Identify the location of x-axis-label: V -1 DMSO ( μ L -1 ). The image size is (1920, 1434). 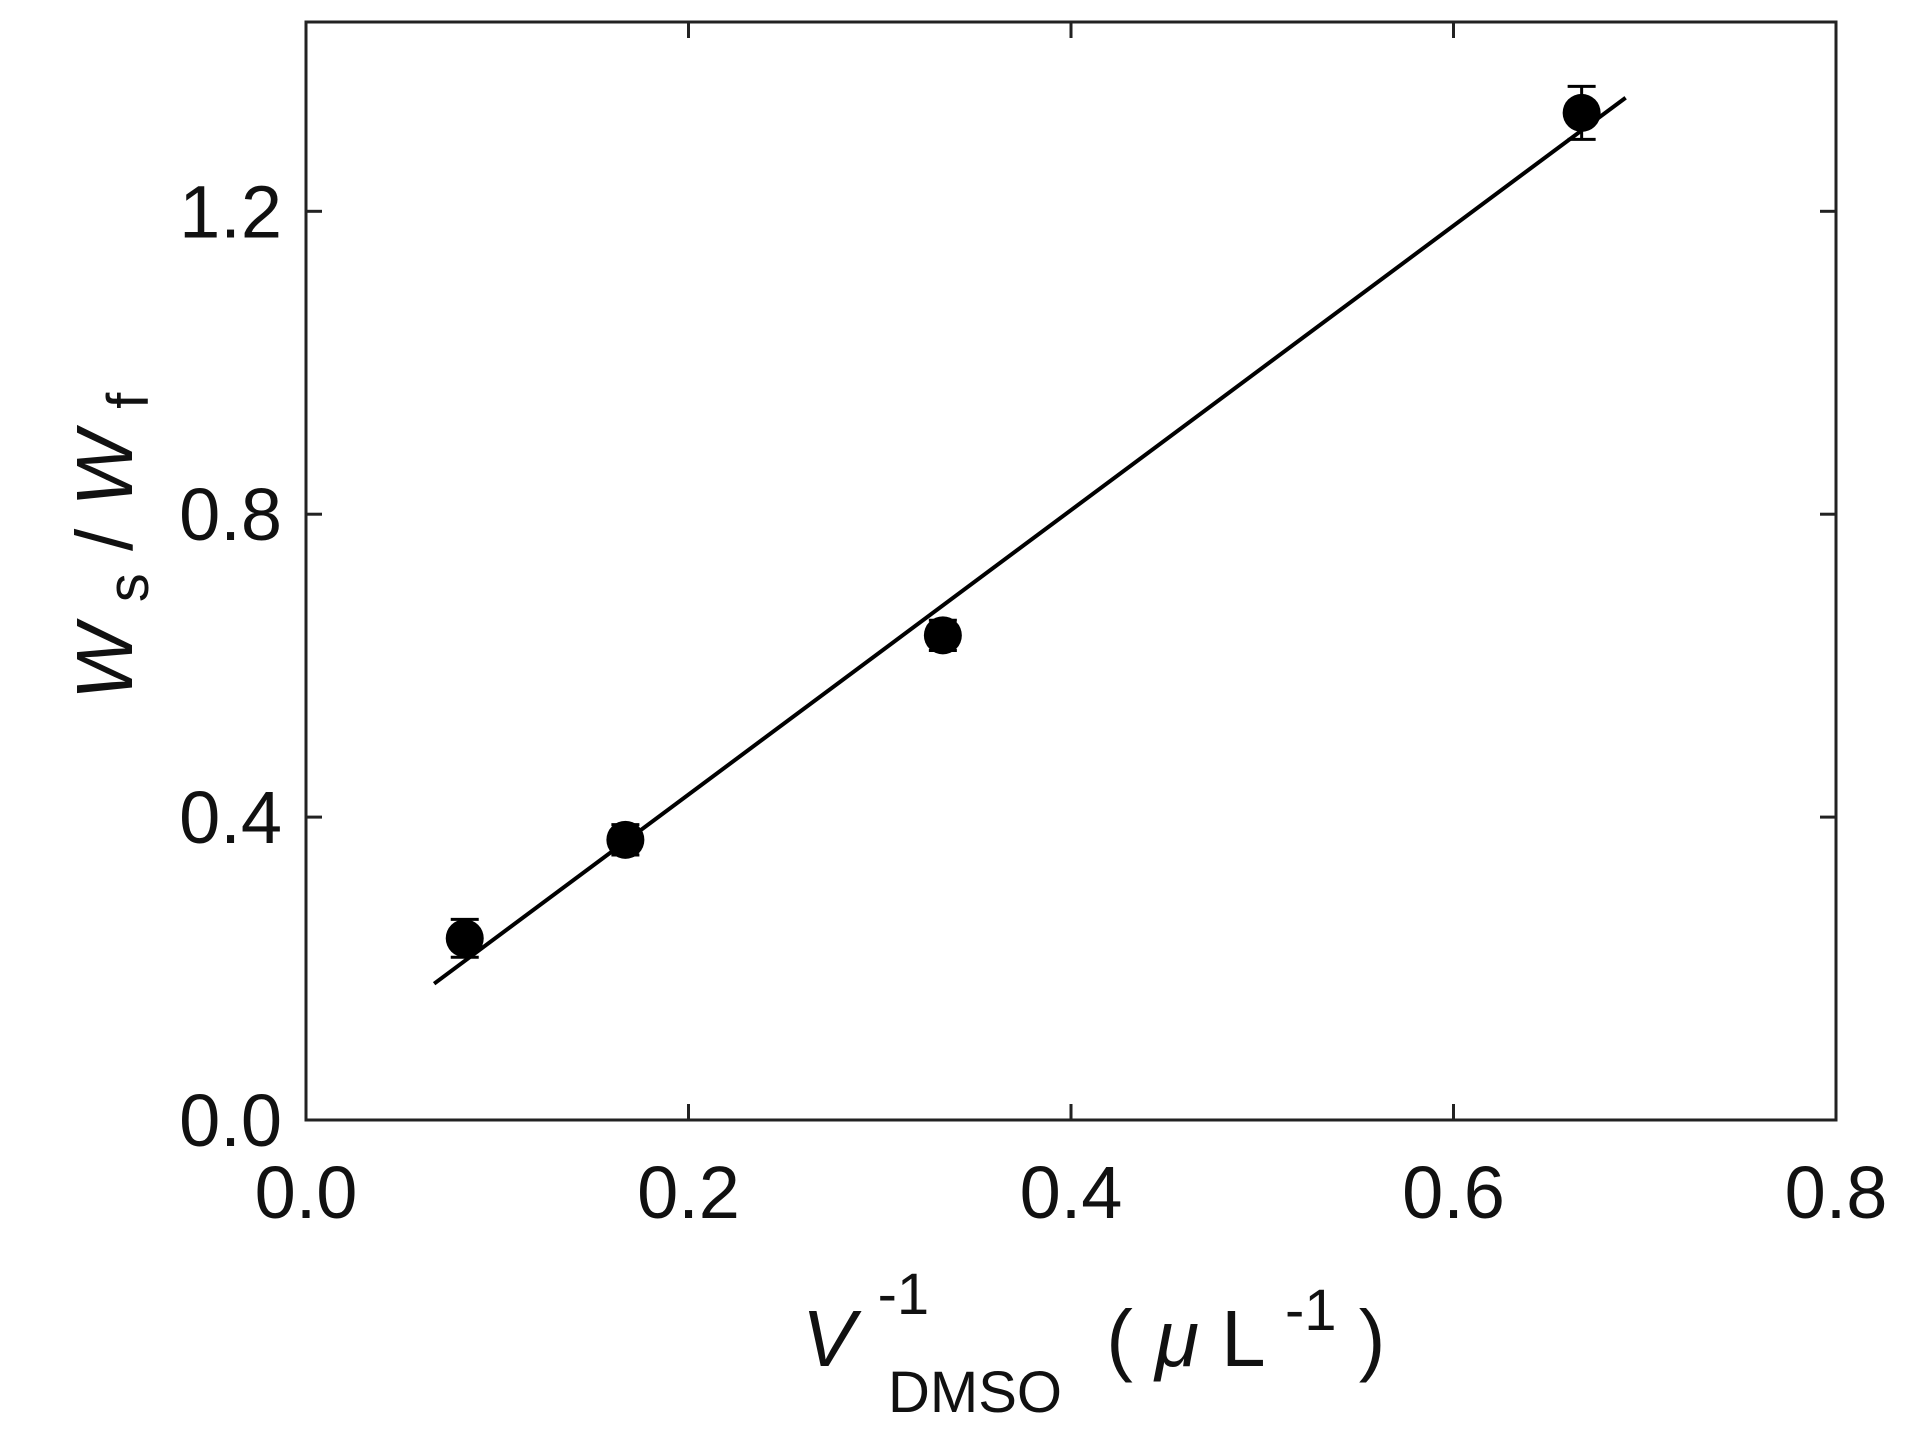
(1093, 1335).